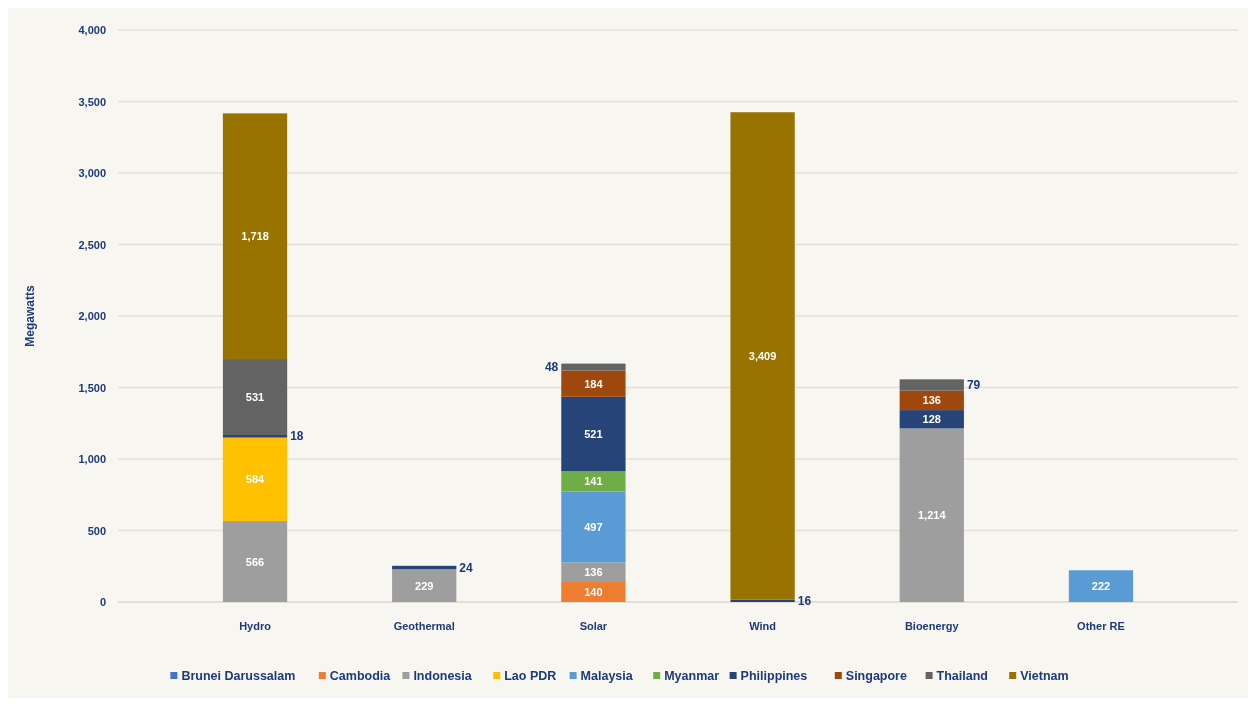  I want to click on data-label: 584, so click(255, 479).